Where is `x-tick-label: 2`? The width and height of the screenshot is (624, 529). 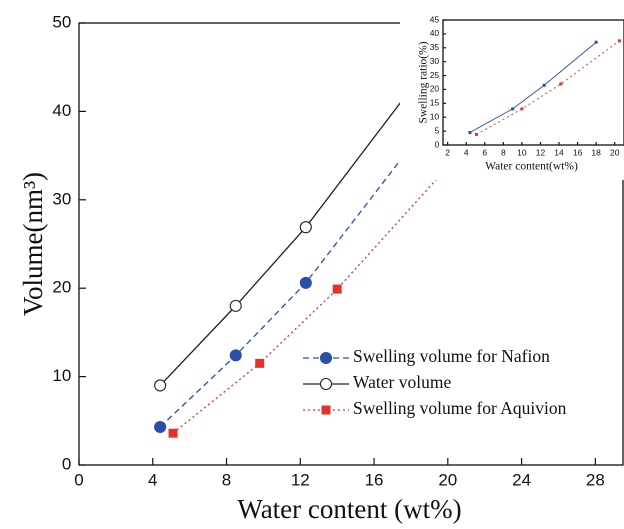
x-tick-label: 2 is located at coordinates (447, 152).